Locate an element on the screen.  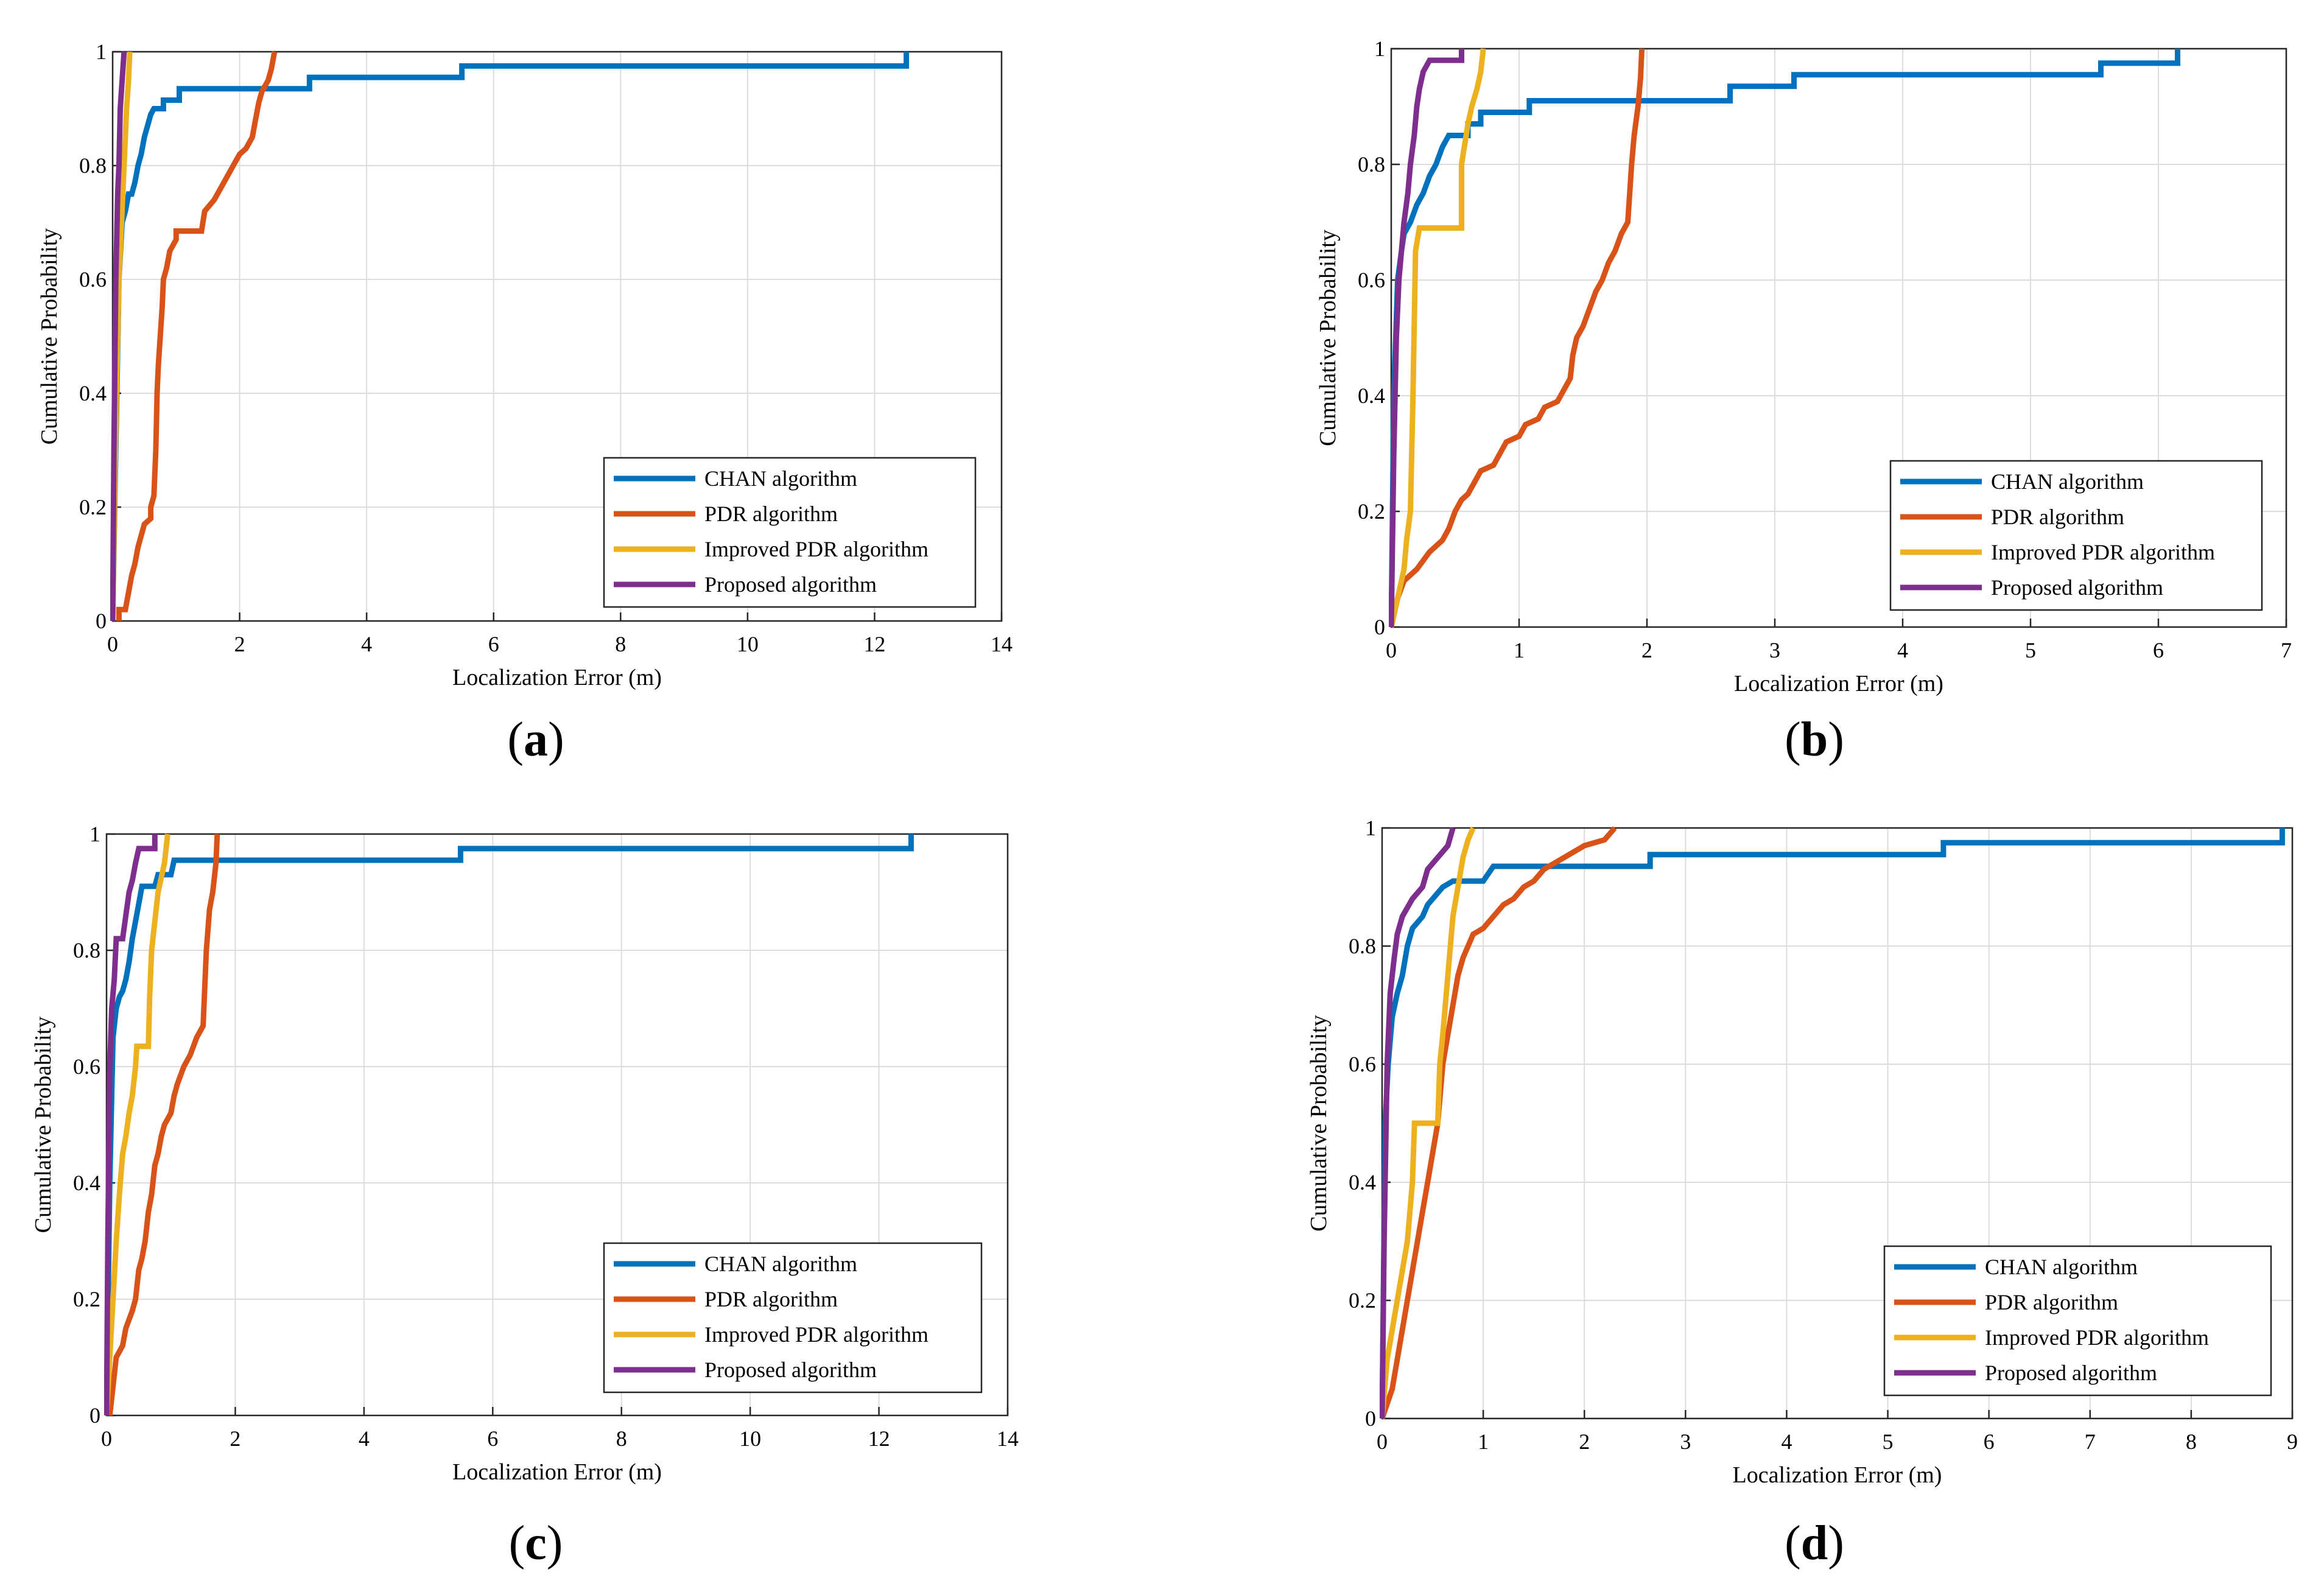
caption-c: (c) is located at coordinates (535, 1543).